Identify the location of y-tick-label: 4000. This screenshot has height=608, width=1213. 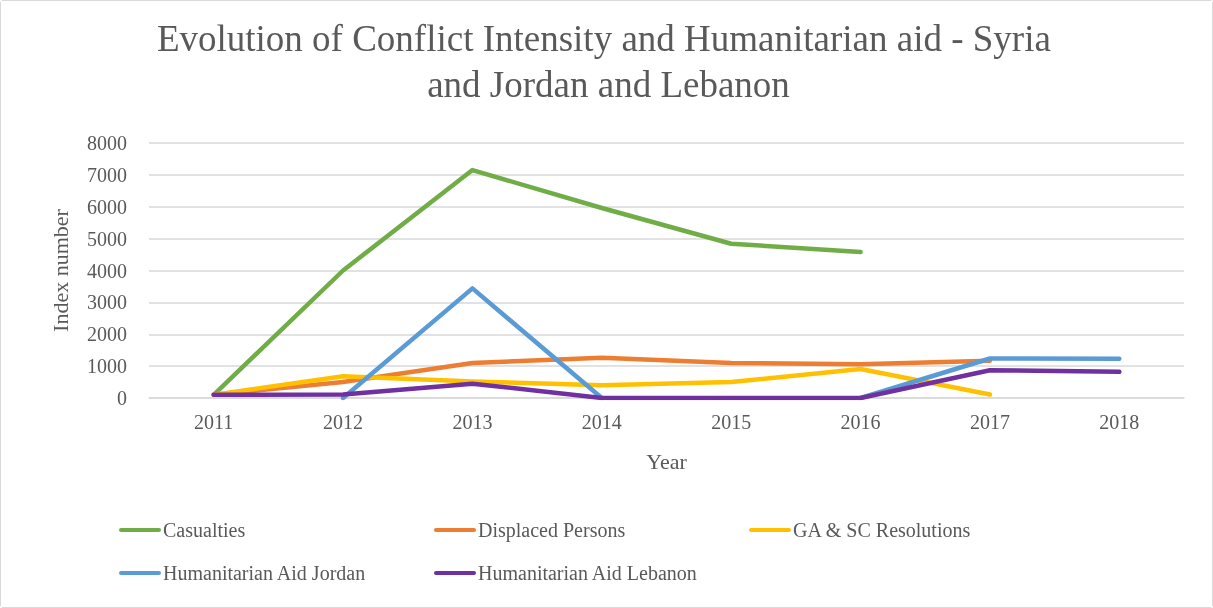
(107, 270).